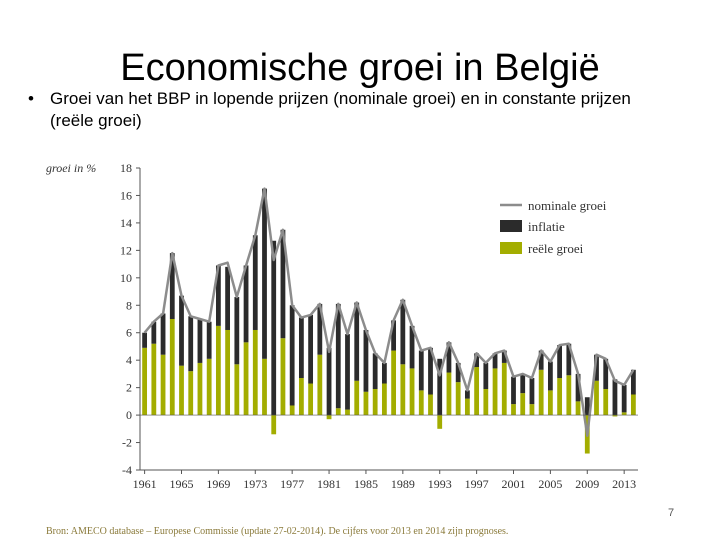  Describe the element at coordinates (163, 334) in the screenshot. I see `bar-inflatie-1963` at that location.